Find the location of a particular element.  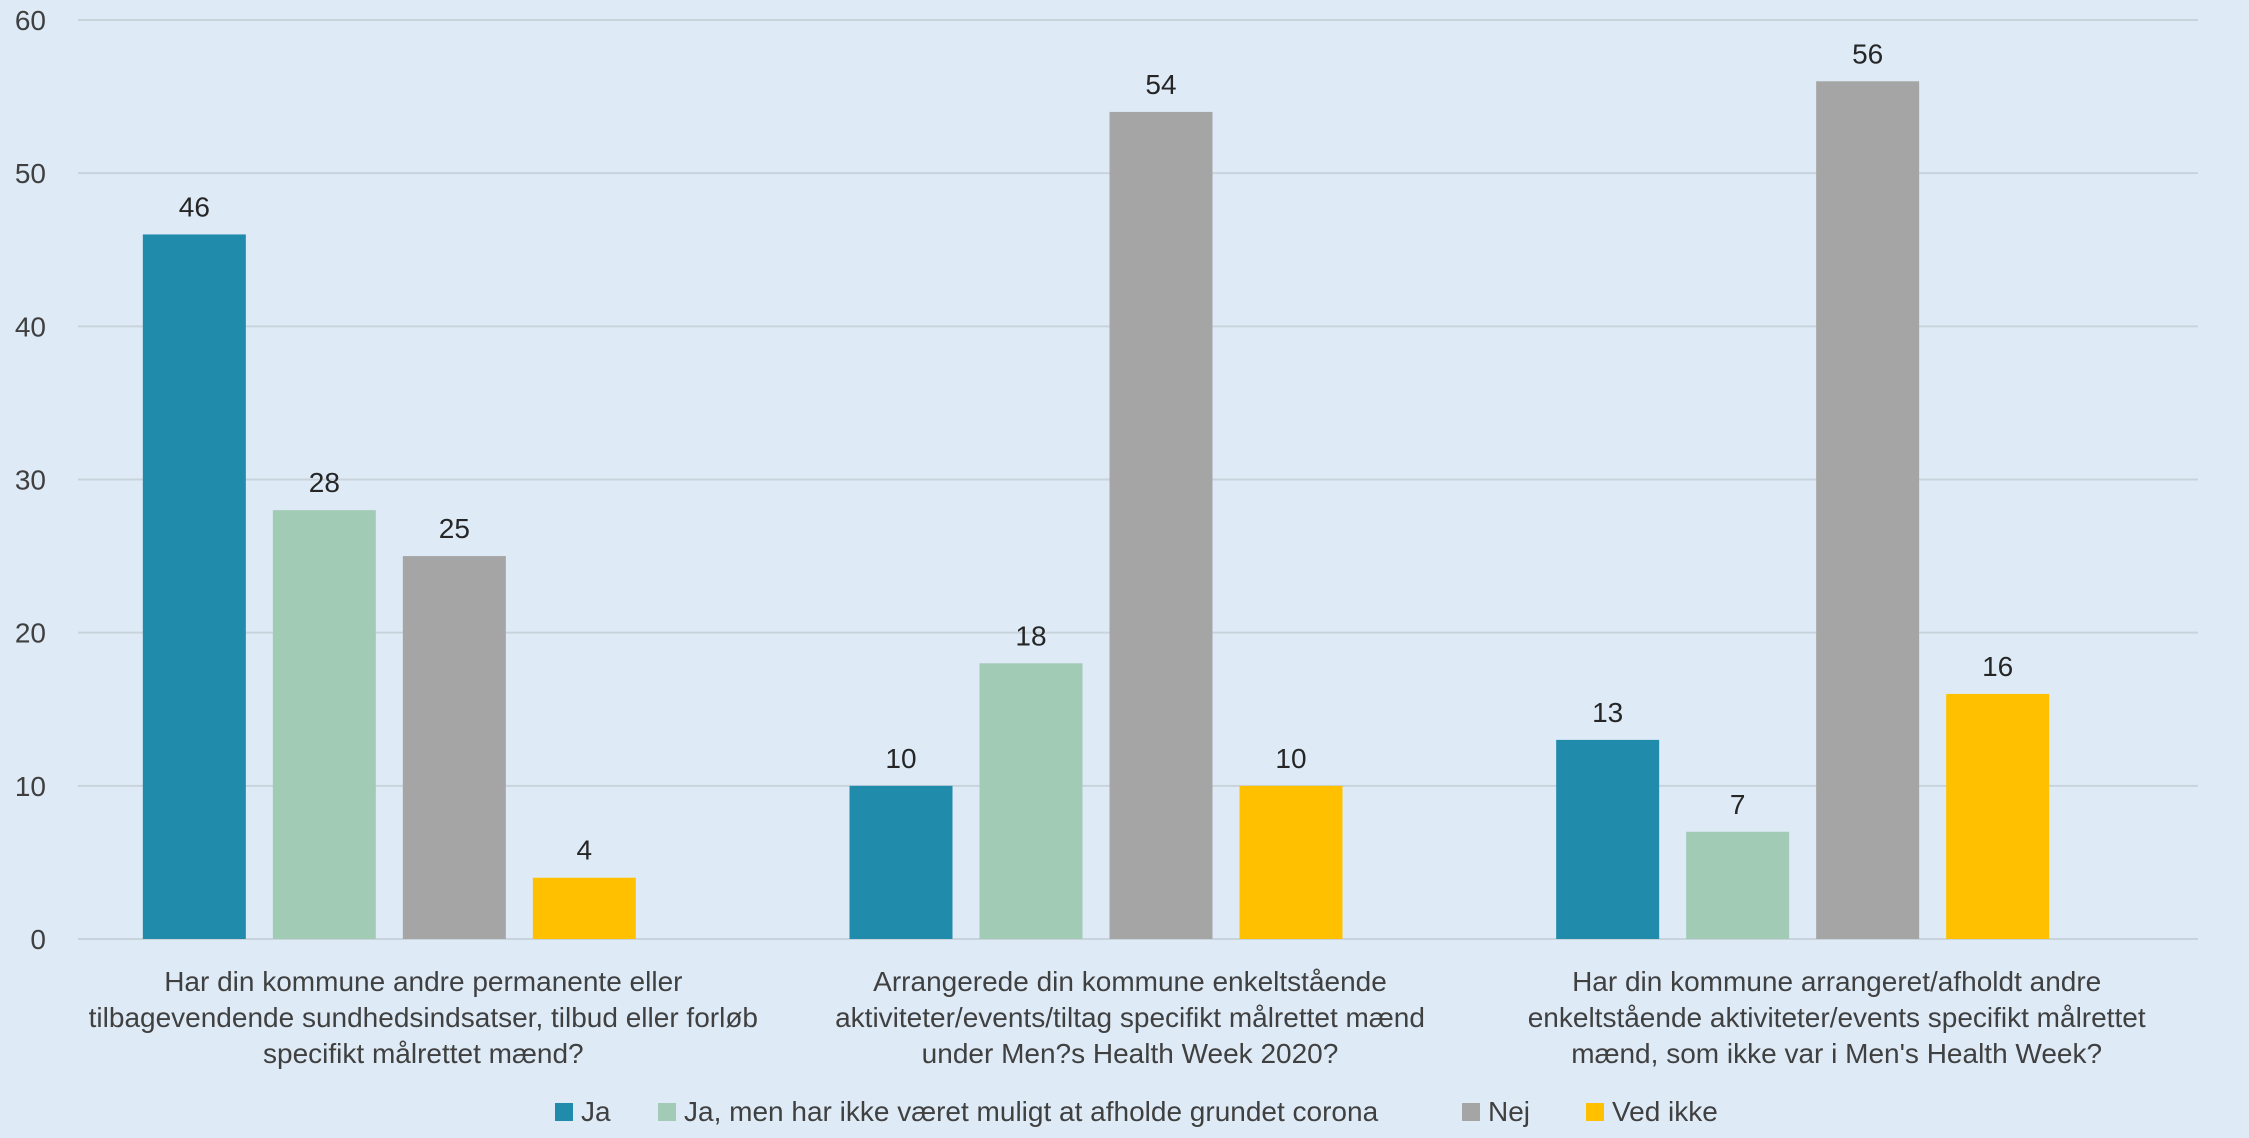

y-tick-label: 40 is located at coordinates (30, 326).